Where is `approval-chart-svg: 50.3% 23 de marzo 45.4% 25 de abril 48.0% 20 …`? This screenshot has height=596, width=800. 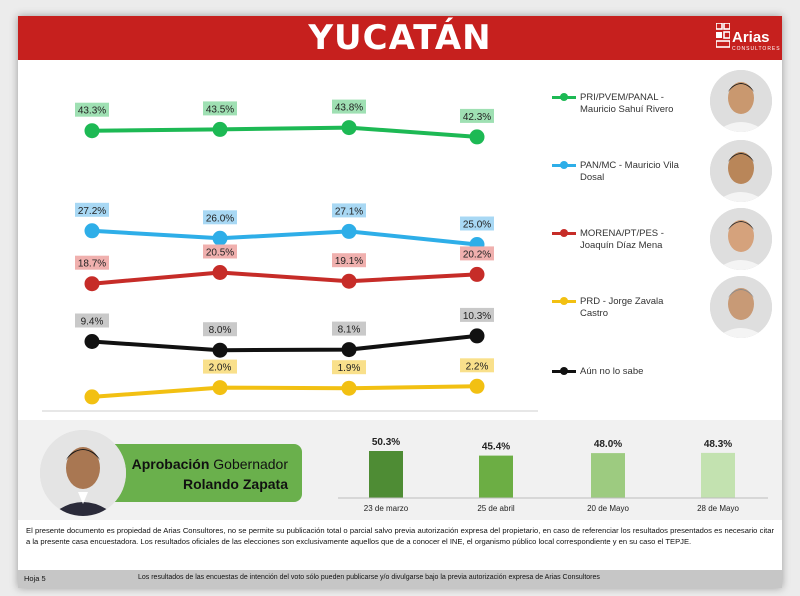 approval-chart-svg: 50.3% 23 de marzo 45.4% 25 de abril 48.0% 20 … is located at coordinates (553, 475).